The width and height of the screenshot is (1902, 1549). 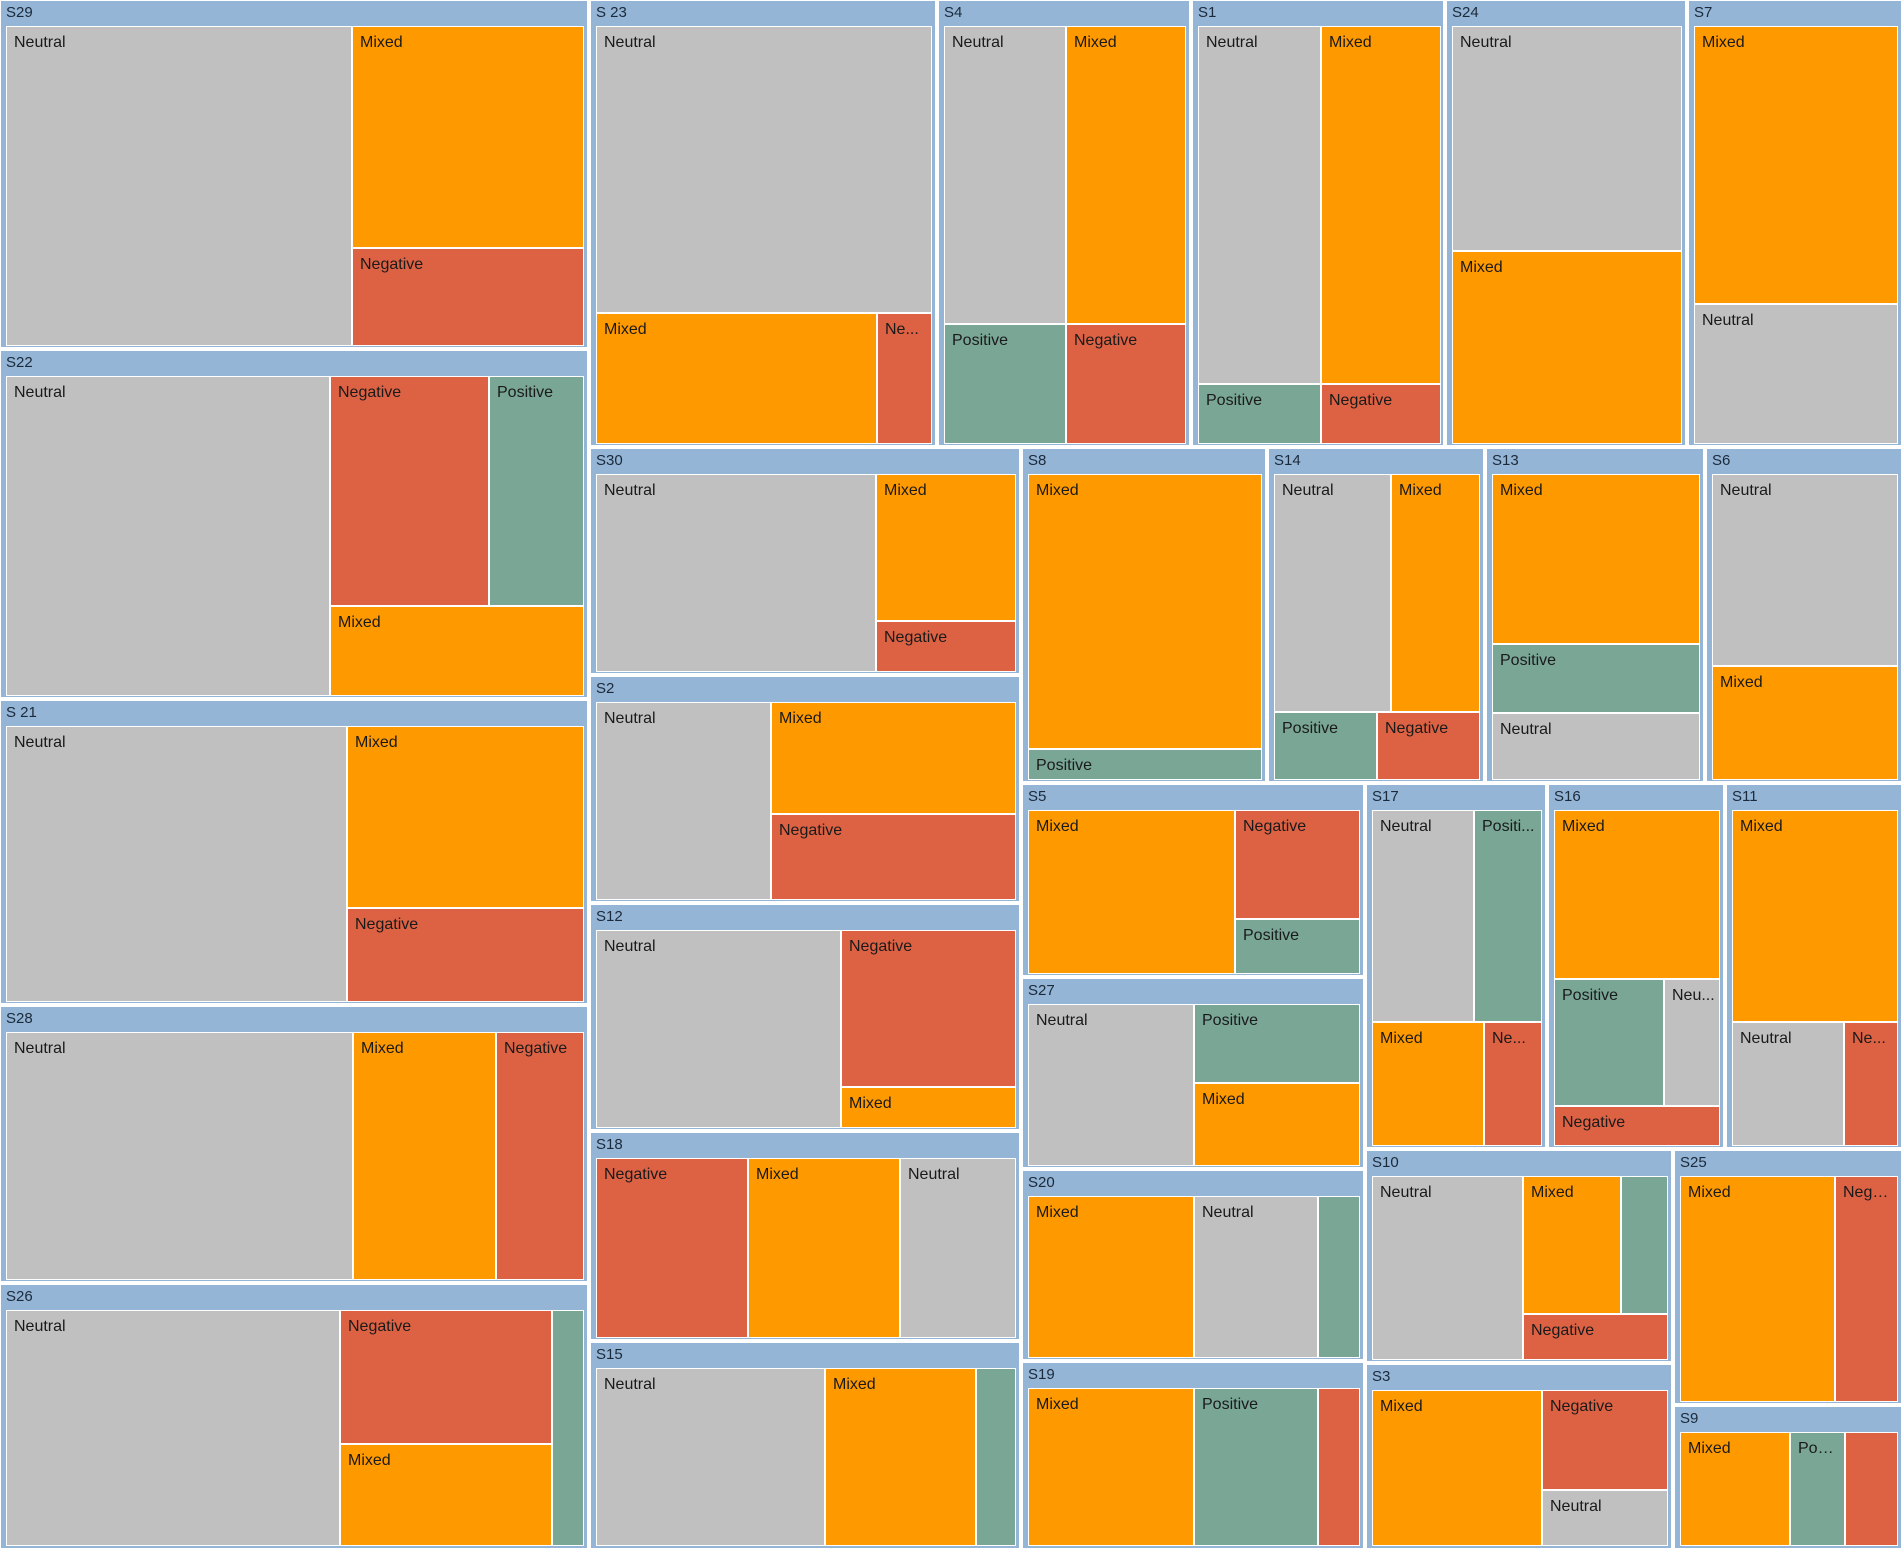 What do you see at coordinates (1095, 42) in the screenshot?
I see `cell-label: Mixed` at bounding box center [1095, 42].